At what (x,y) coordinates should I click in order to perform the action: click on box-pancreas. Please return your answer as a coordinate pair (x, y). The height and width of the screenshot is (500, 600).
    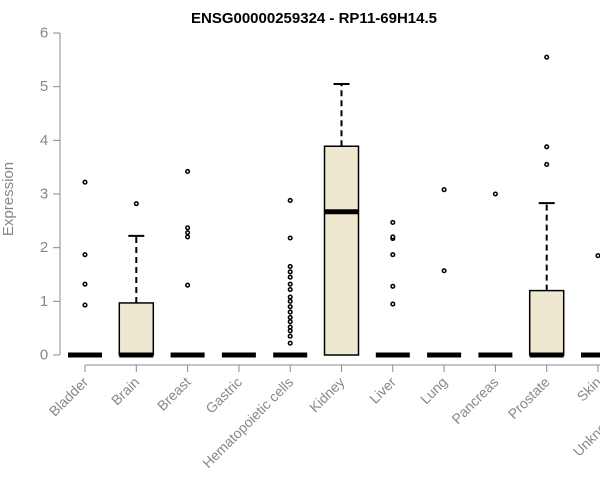
    Looking at the image, I should click on (495, 274).